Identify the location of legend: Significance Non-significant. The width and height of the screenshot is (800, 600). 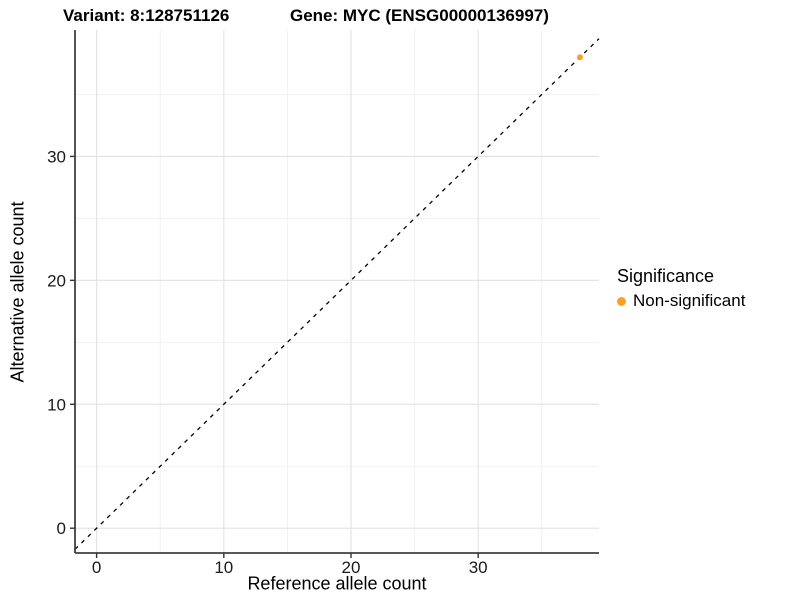
(681, 288).